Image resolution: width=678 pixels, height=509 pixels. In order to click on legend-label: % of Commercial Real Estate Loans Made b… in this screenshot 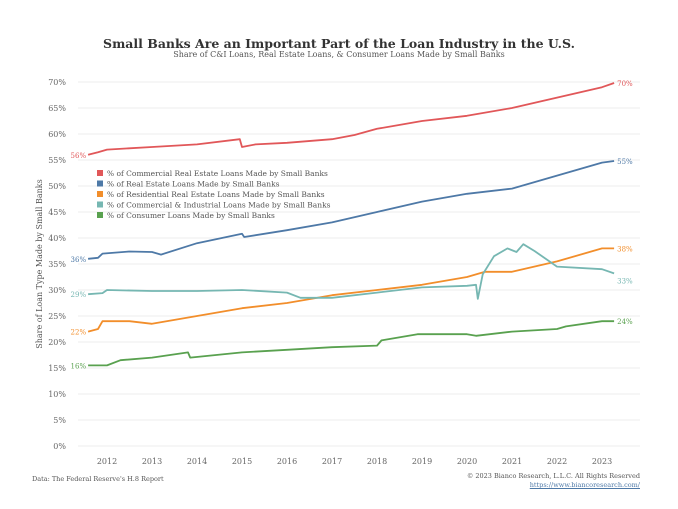, I will do `click(217, 173)`.